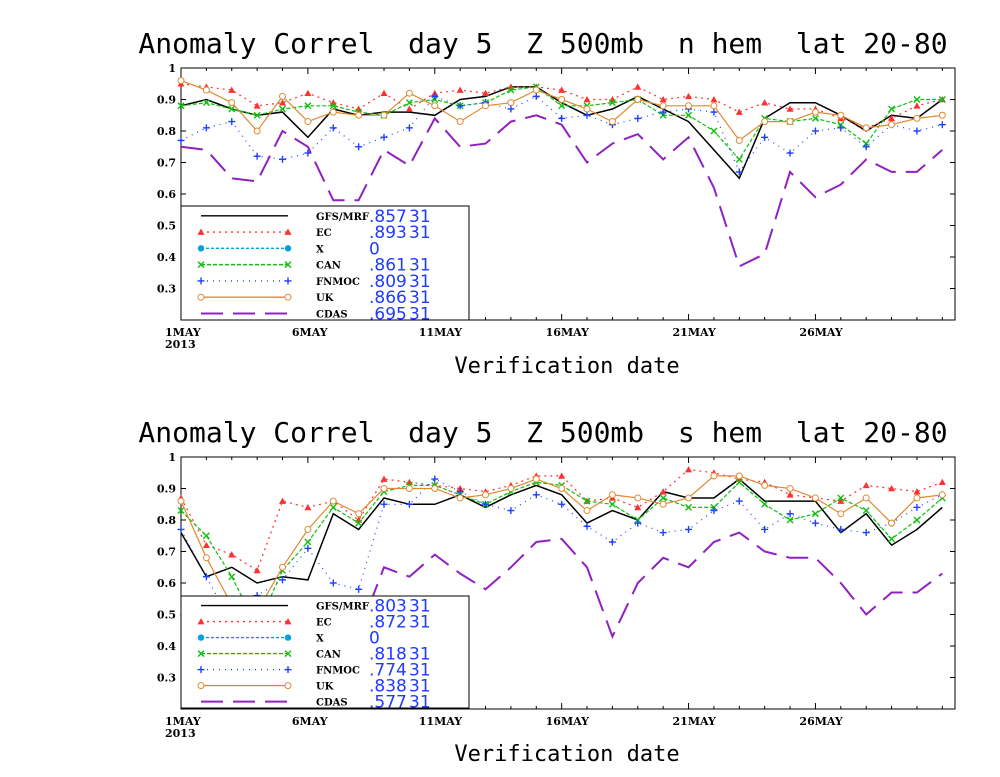 This screenshot has width=1000, height=777. Describe the element at coordinates (388, 266) in the screenshot. I see `legend-score: .861` at that location.